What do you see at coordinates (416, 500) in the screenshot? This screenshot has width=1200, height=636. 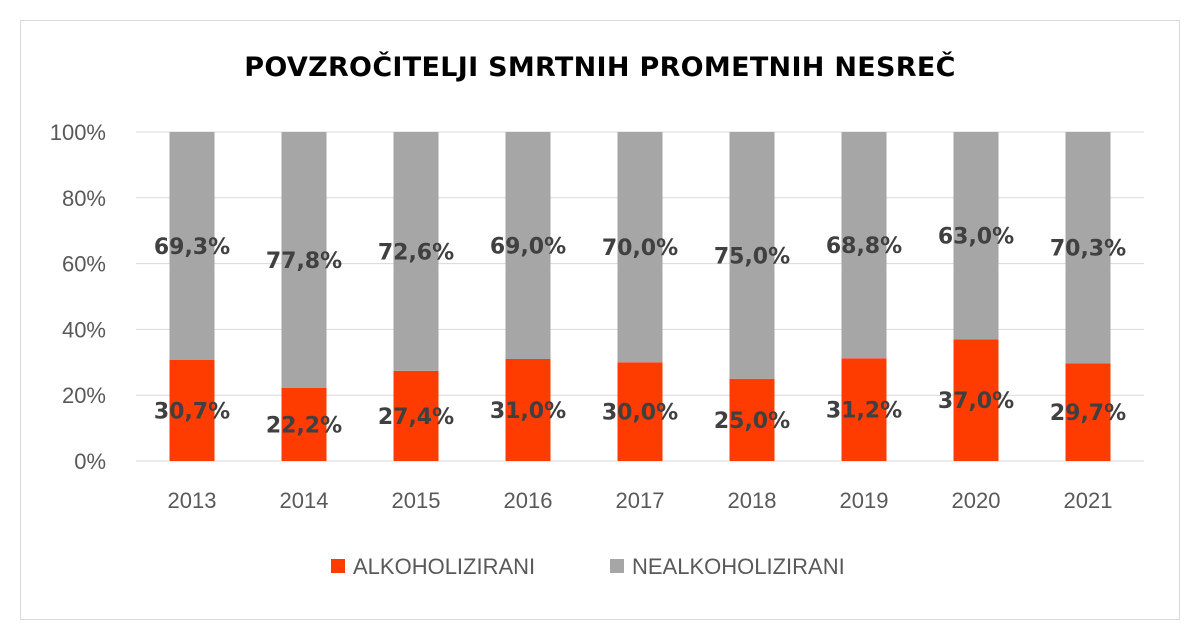 I see `x-tick-label: 2015` at bounding box center [416, 500].